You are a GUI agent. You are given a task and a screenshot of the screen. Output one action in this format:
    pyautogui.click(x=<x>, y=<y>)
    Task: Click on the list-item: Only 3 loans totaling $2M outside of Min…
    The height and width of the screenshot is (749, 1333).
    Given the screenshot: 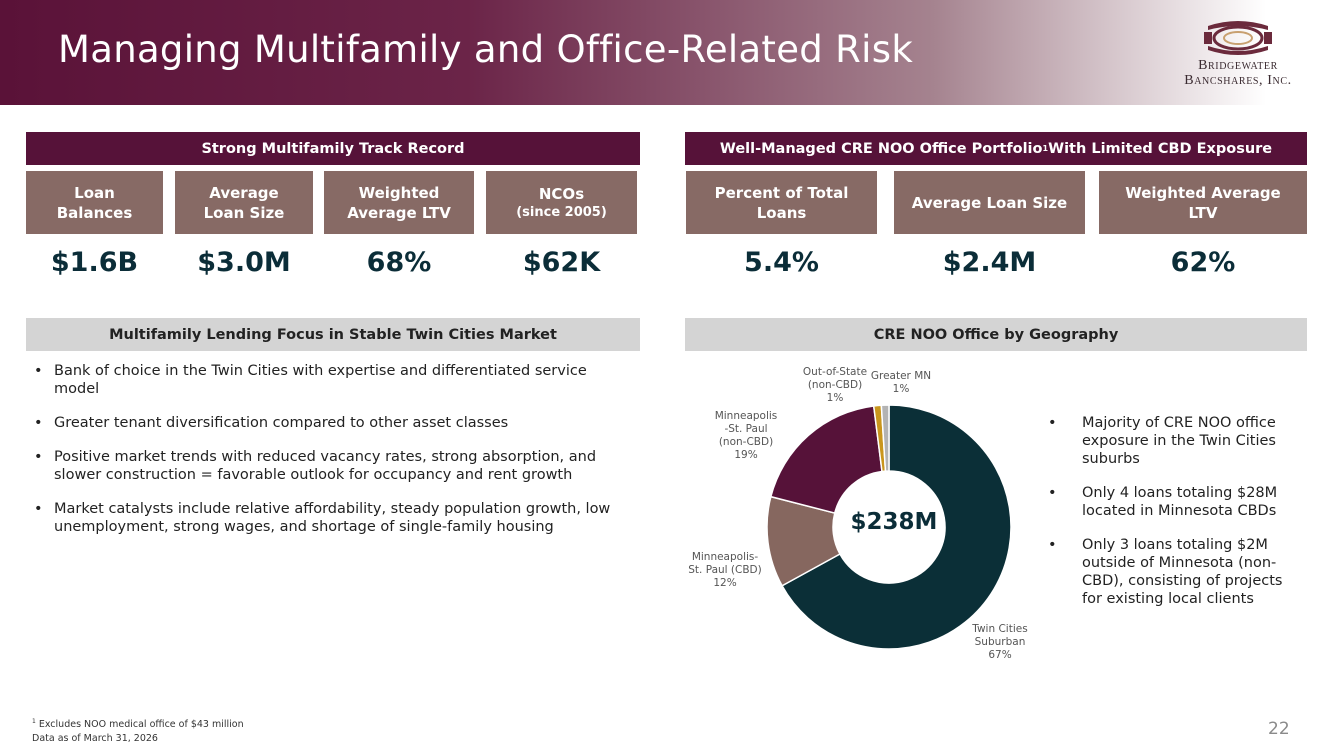 What is the action you would take?
    pyautogui.click(x=1174, y=572)
    